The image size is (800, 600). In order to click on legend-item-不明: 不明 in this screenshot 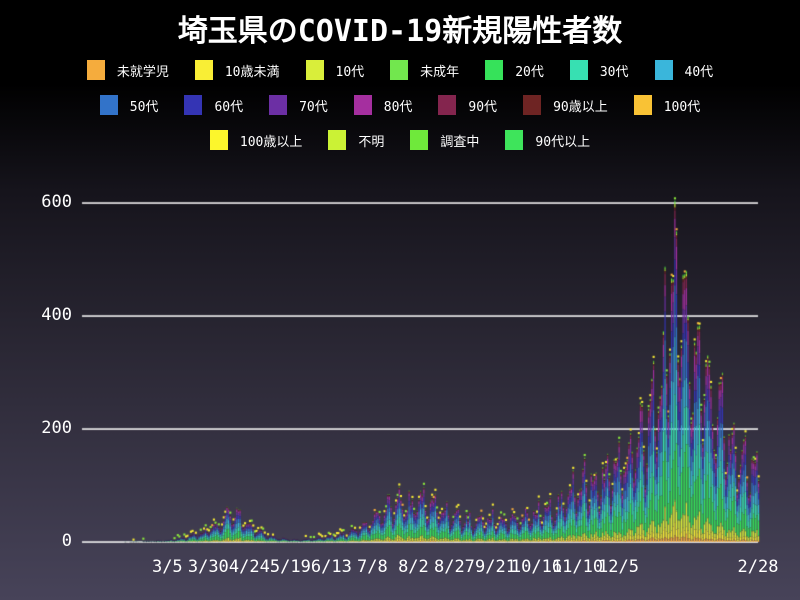, I will do `click(356, 140)`.